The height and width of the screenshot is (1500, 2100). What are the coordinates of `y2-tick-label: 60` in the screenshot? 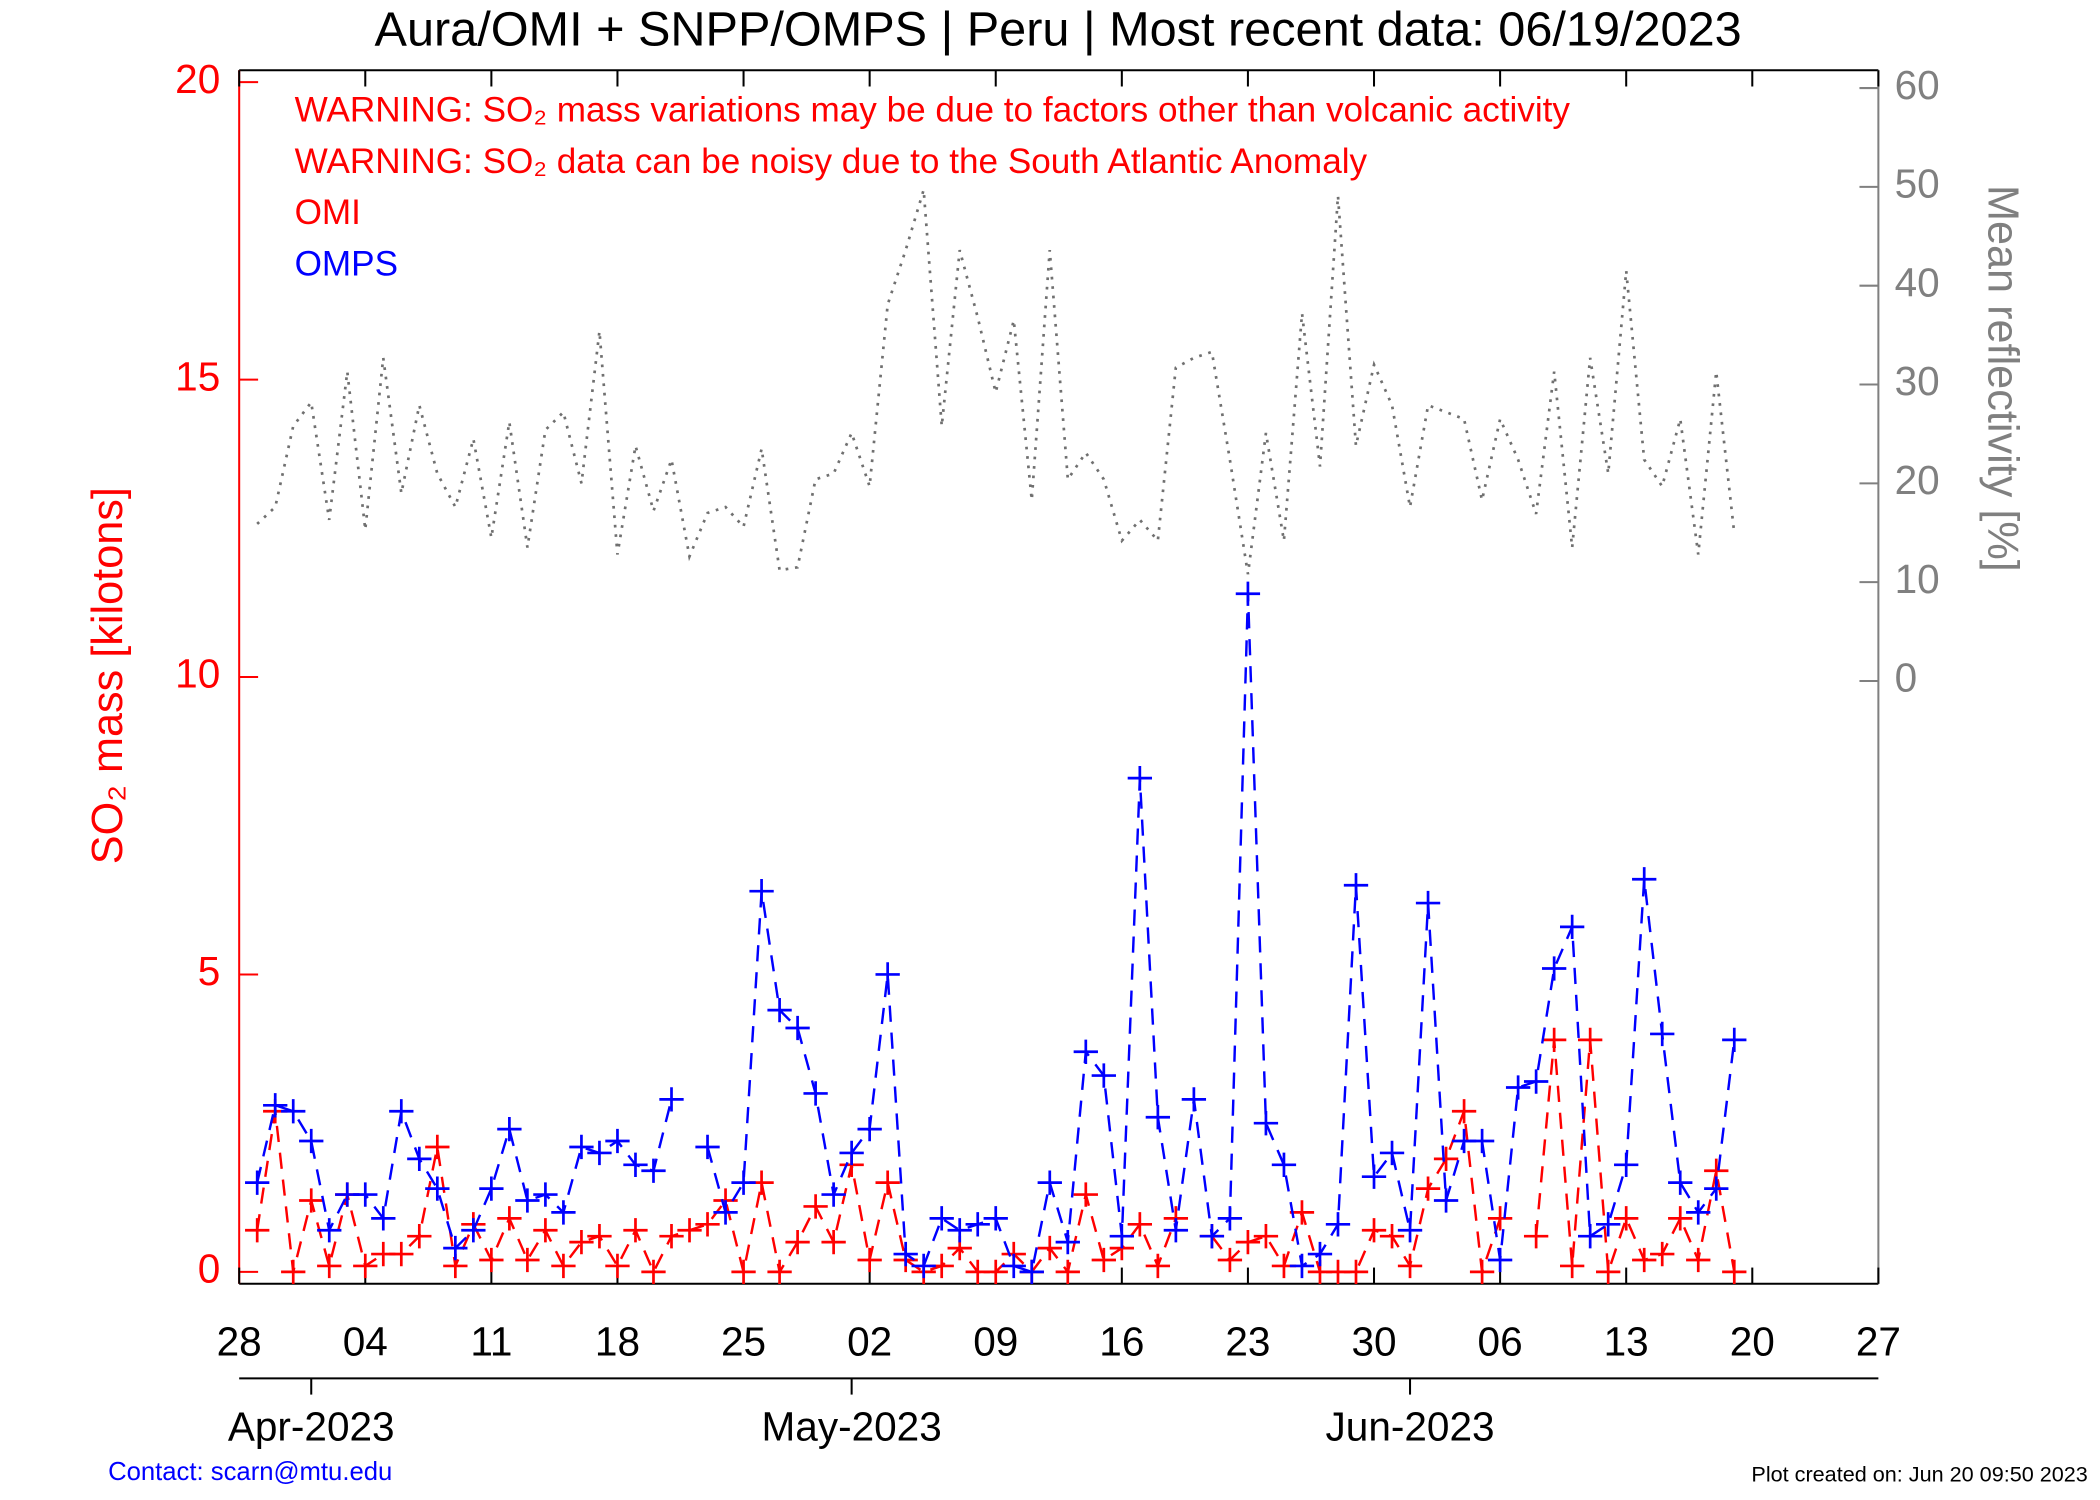 It's located at (1917, 85).